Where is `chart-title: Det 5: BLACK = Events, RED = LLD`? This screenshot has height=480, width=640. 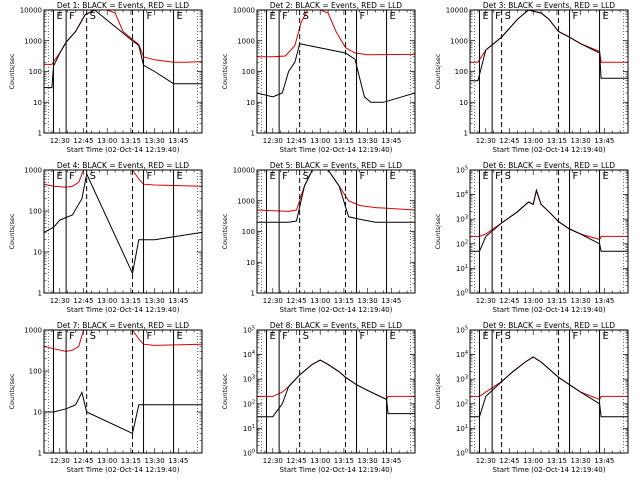
chart-title: Det 5: BLACK = Events, RED = LLD is located at coordinates (336, 165).